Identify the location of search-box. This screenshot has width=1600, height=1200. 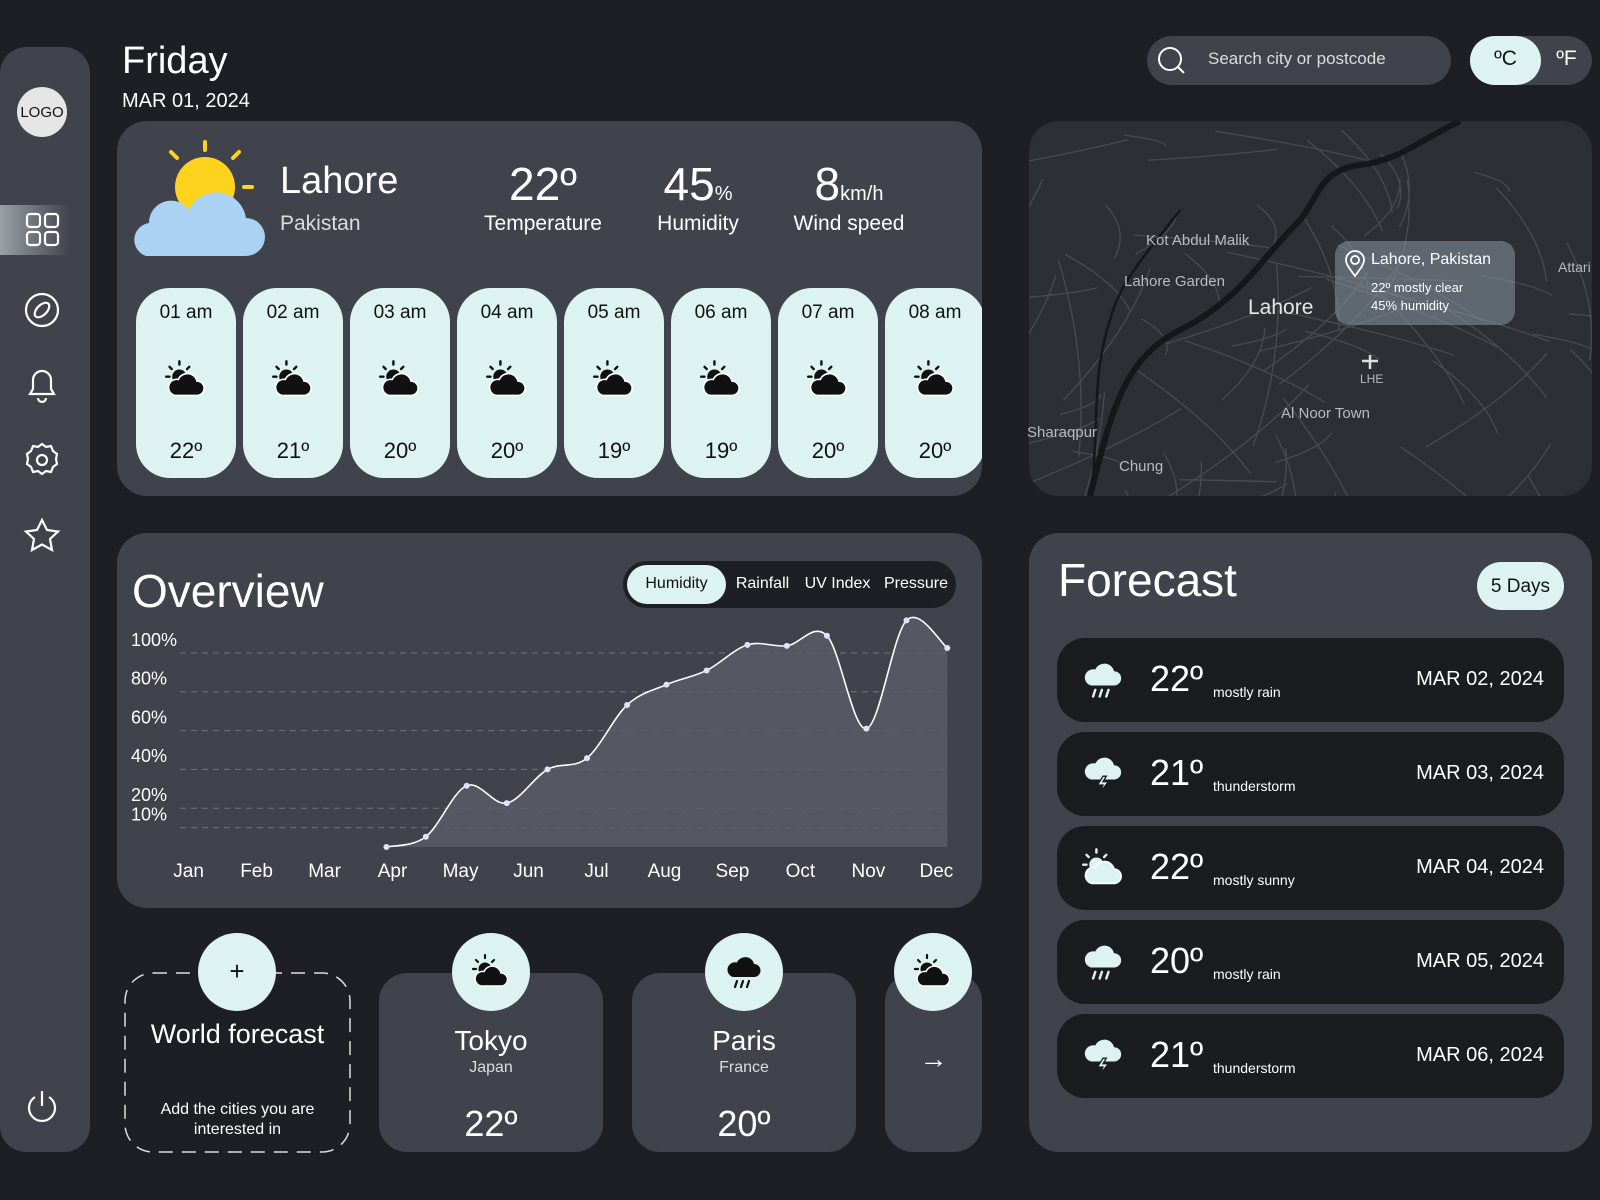
(1299, 60).